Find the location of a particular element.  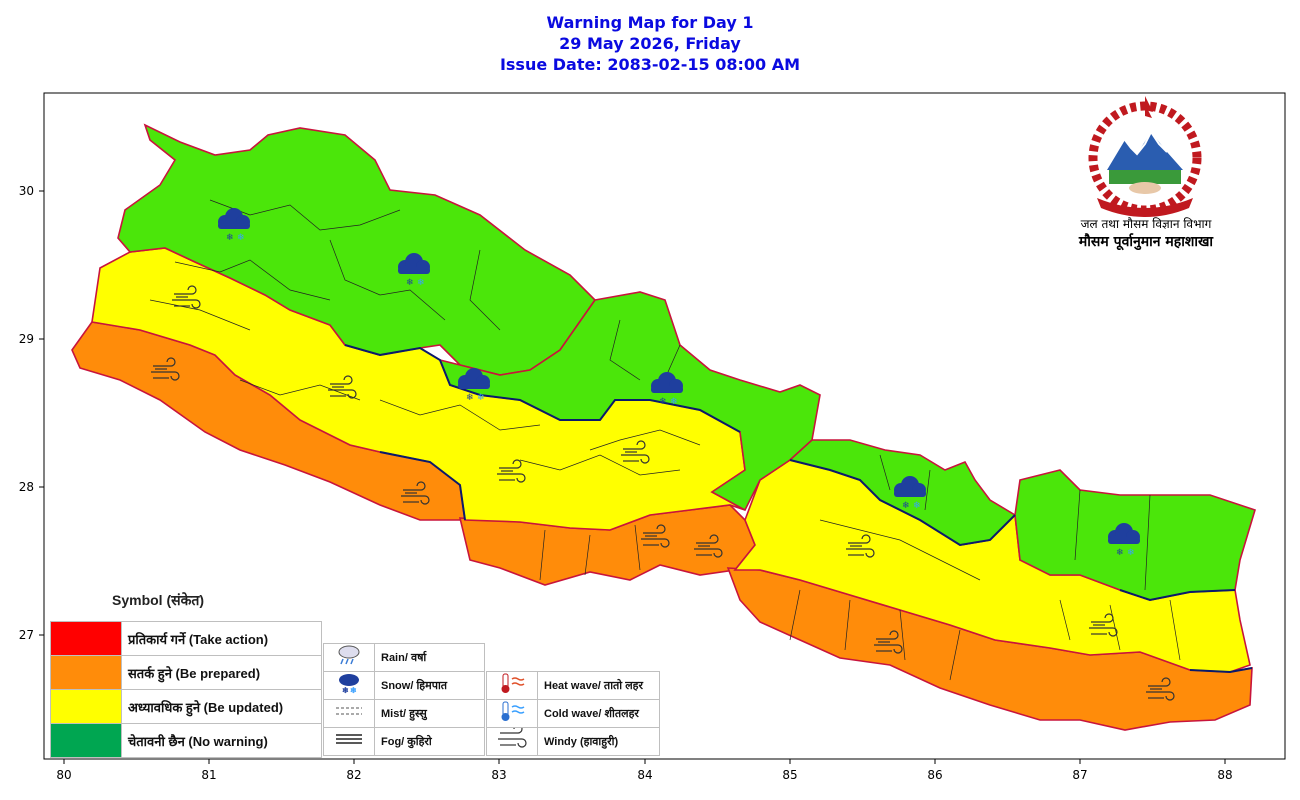

x-tick-label: 86 is located at coordinates (934, 775).